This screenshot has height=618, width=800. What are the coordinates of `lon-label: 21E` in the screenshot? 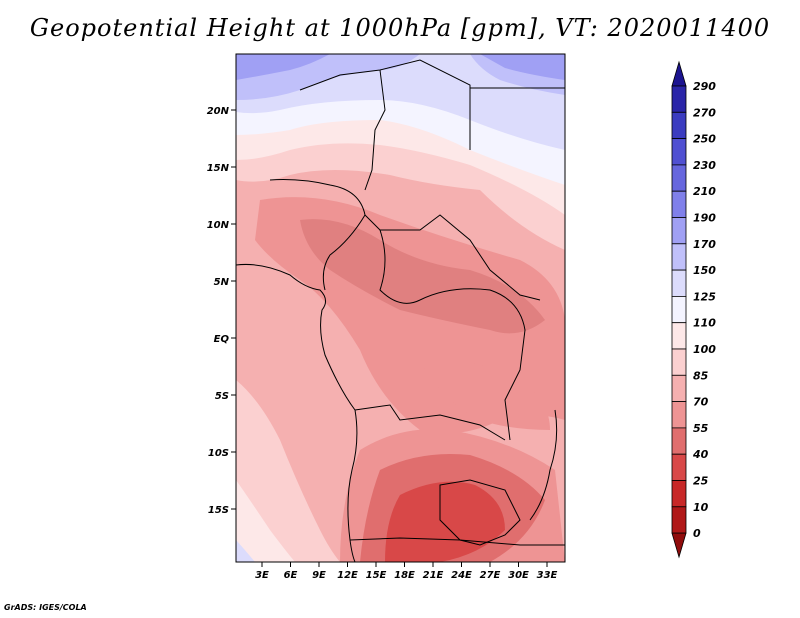 It's located at (433, 575).